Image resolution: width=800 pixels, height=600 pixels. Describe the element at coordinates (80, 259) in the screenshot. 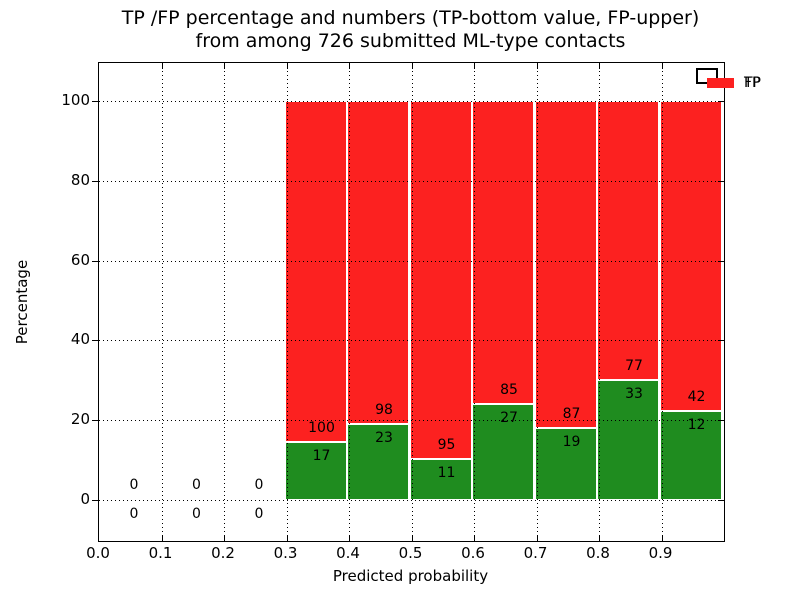

I see `y-tick-label: 60` at that location.